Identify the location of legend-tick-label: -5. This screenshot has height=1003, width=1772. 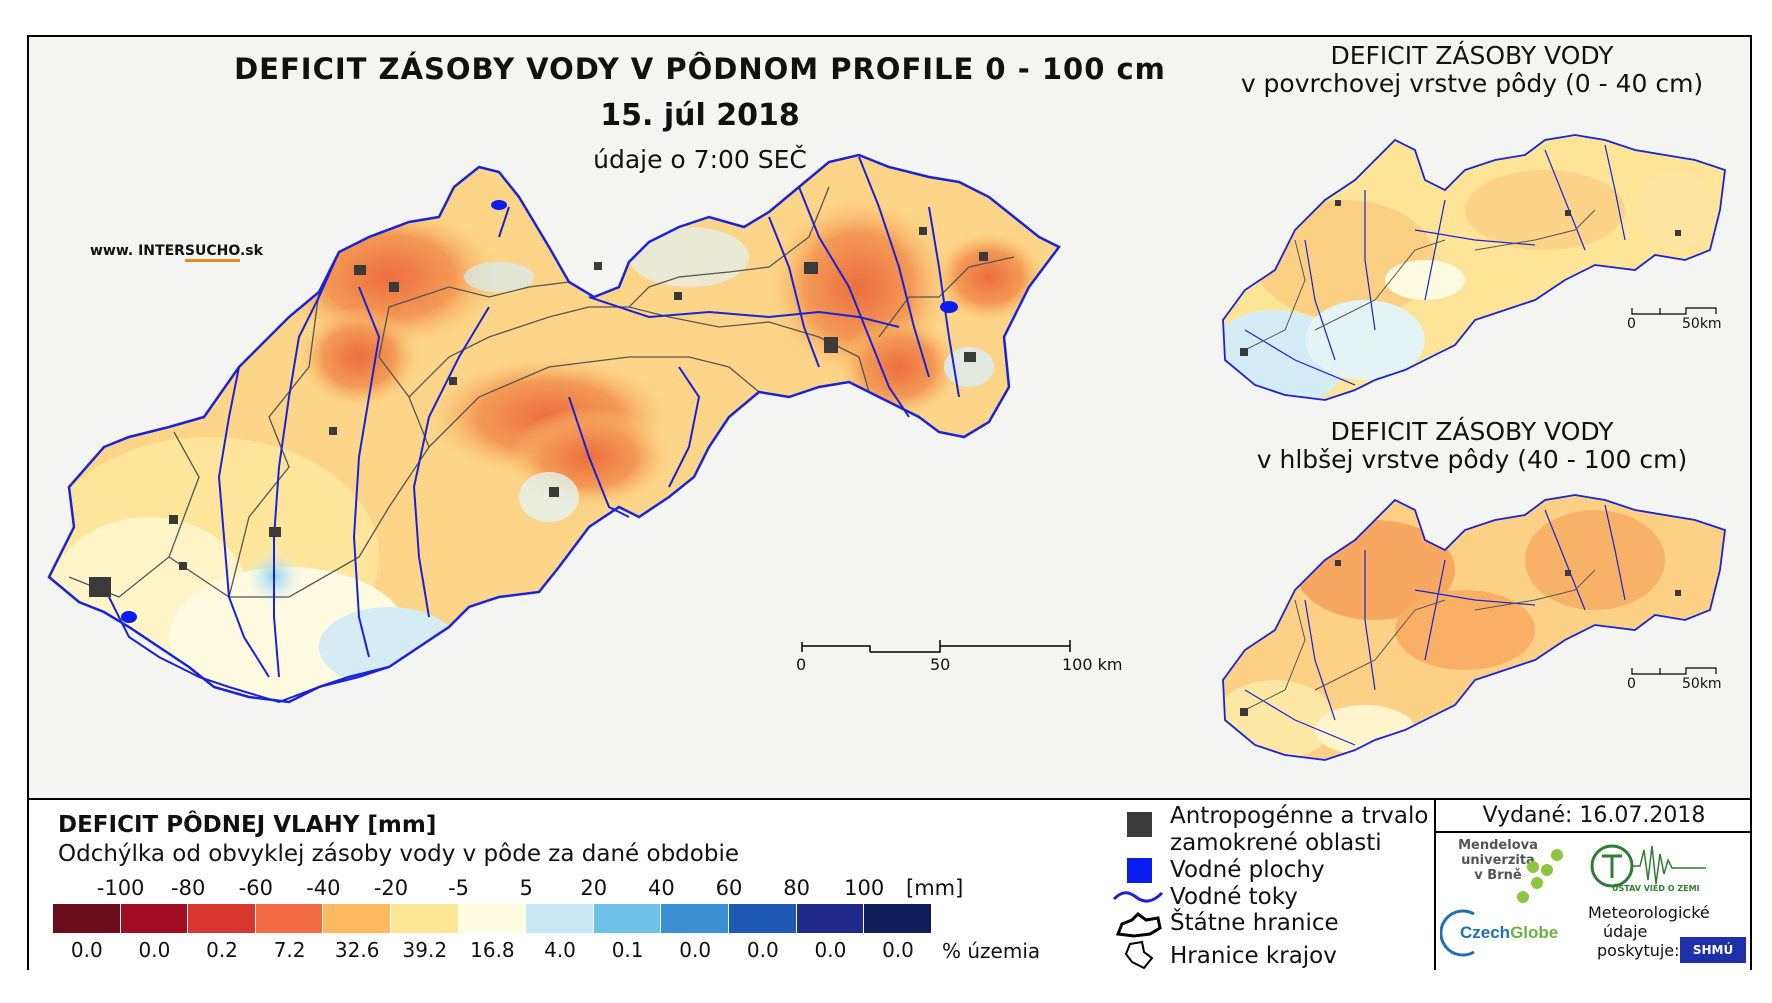
(459, 888).